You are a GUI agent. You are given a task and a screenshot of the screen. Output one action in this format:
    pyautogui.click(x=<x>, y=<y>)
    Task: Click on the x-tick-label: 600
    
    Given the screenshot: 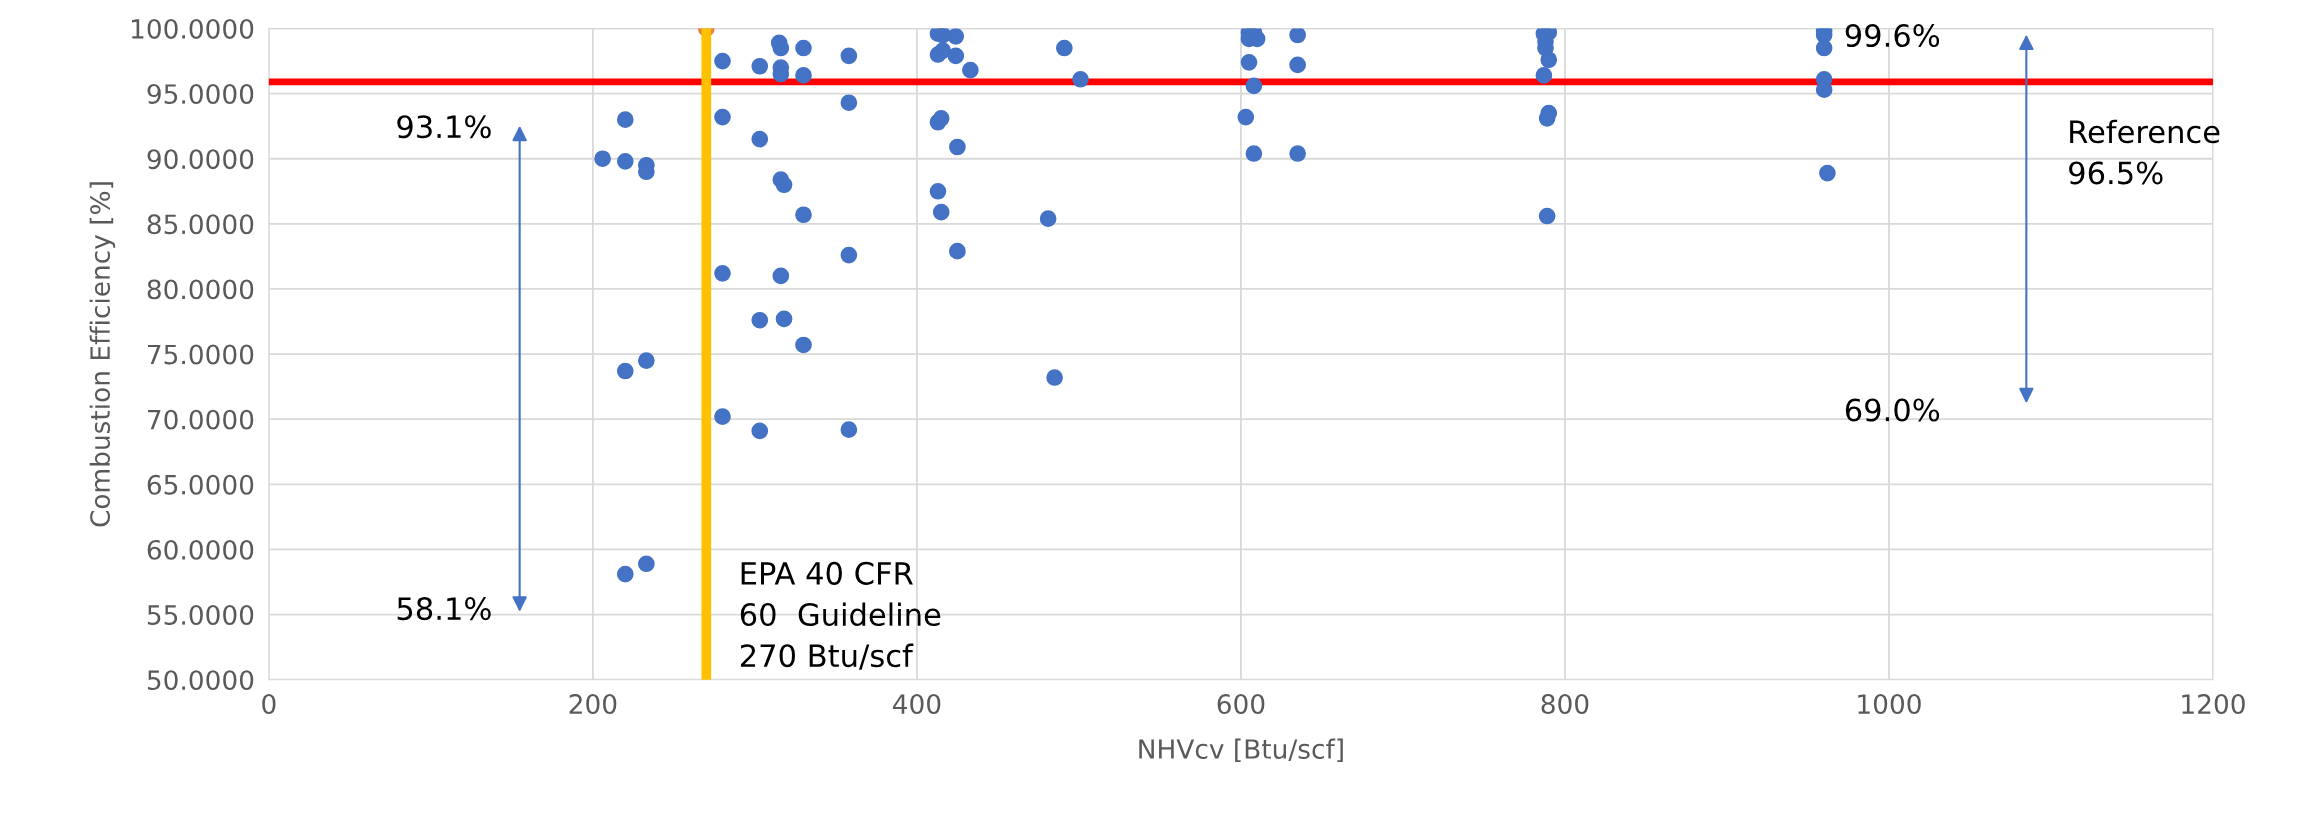 What is the action you would take?
    pyautogui.click(x=1241, y=704)
    